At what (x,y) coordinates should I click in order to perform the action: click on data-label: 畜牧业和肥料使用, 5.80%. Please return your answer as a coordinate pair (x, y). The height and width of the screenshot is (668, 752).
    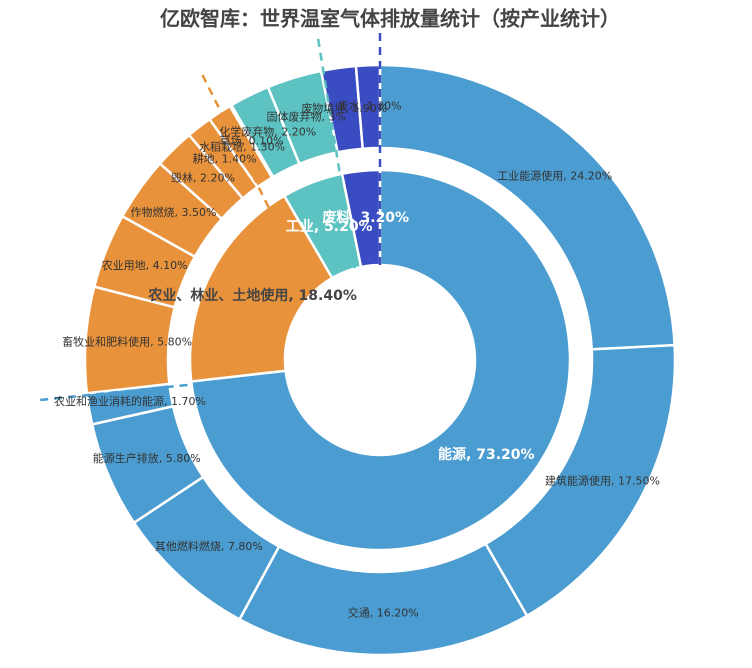
    Looking at the image, I should click on (127, 341).